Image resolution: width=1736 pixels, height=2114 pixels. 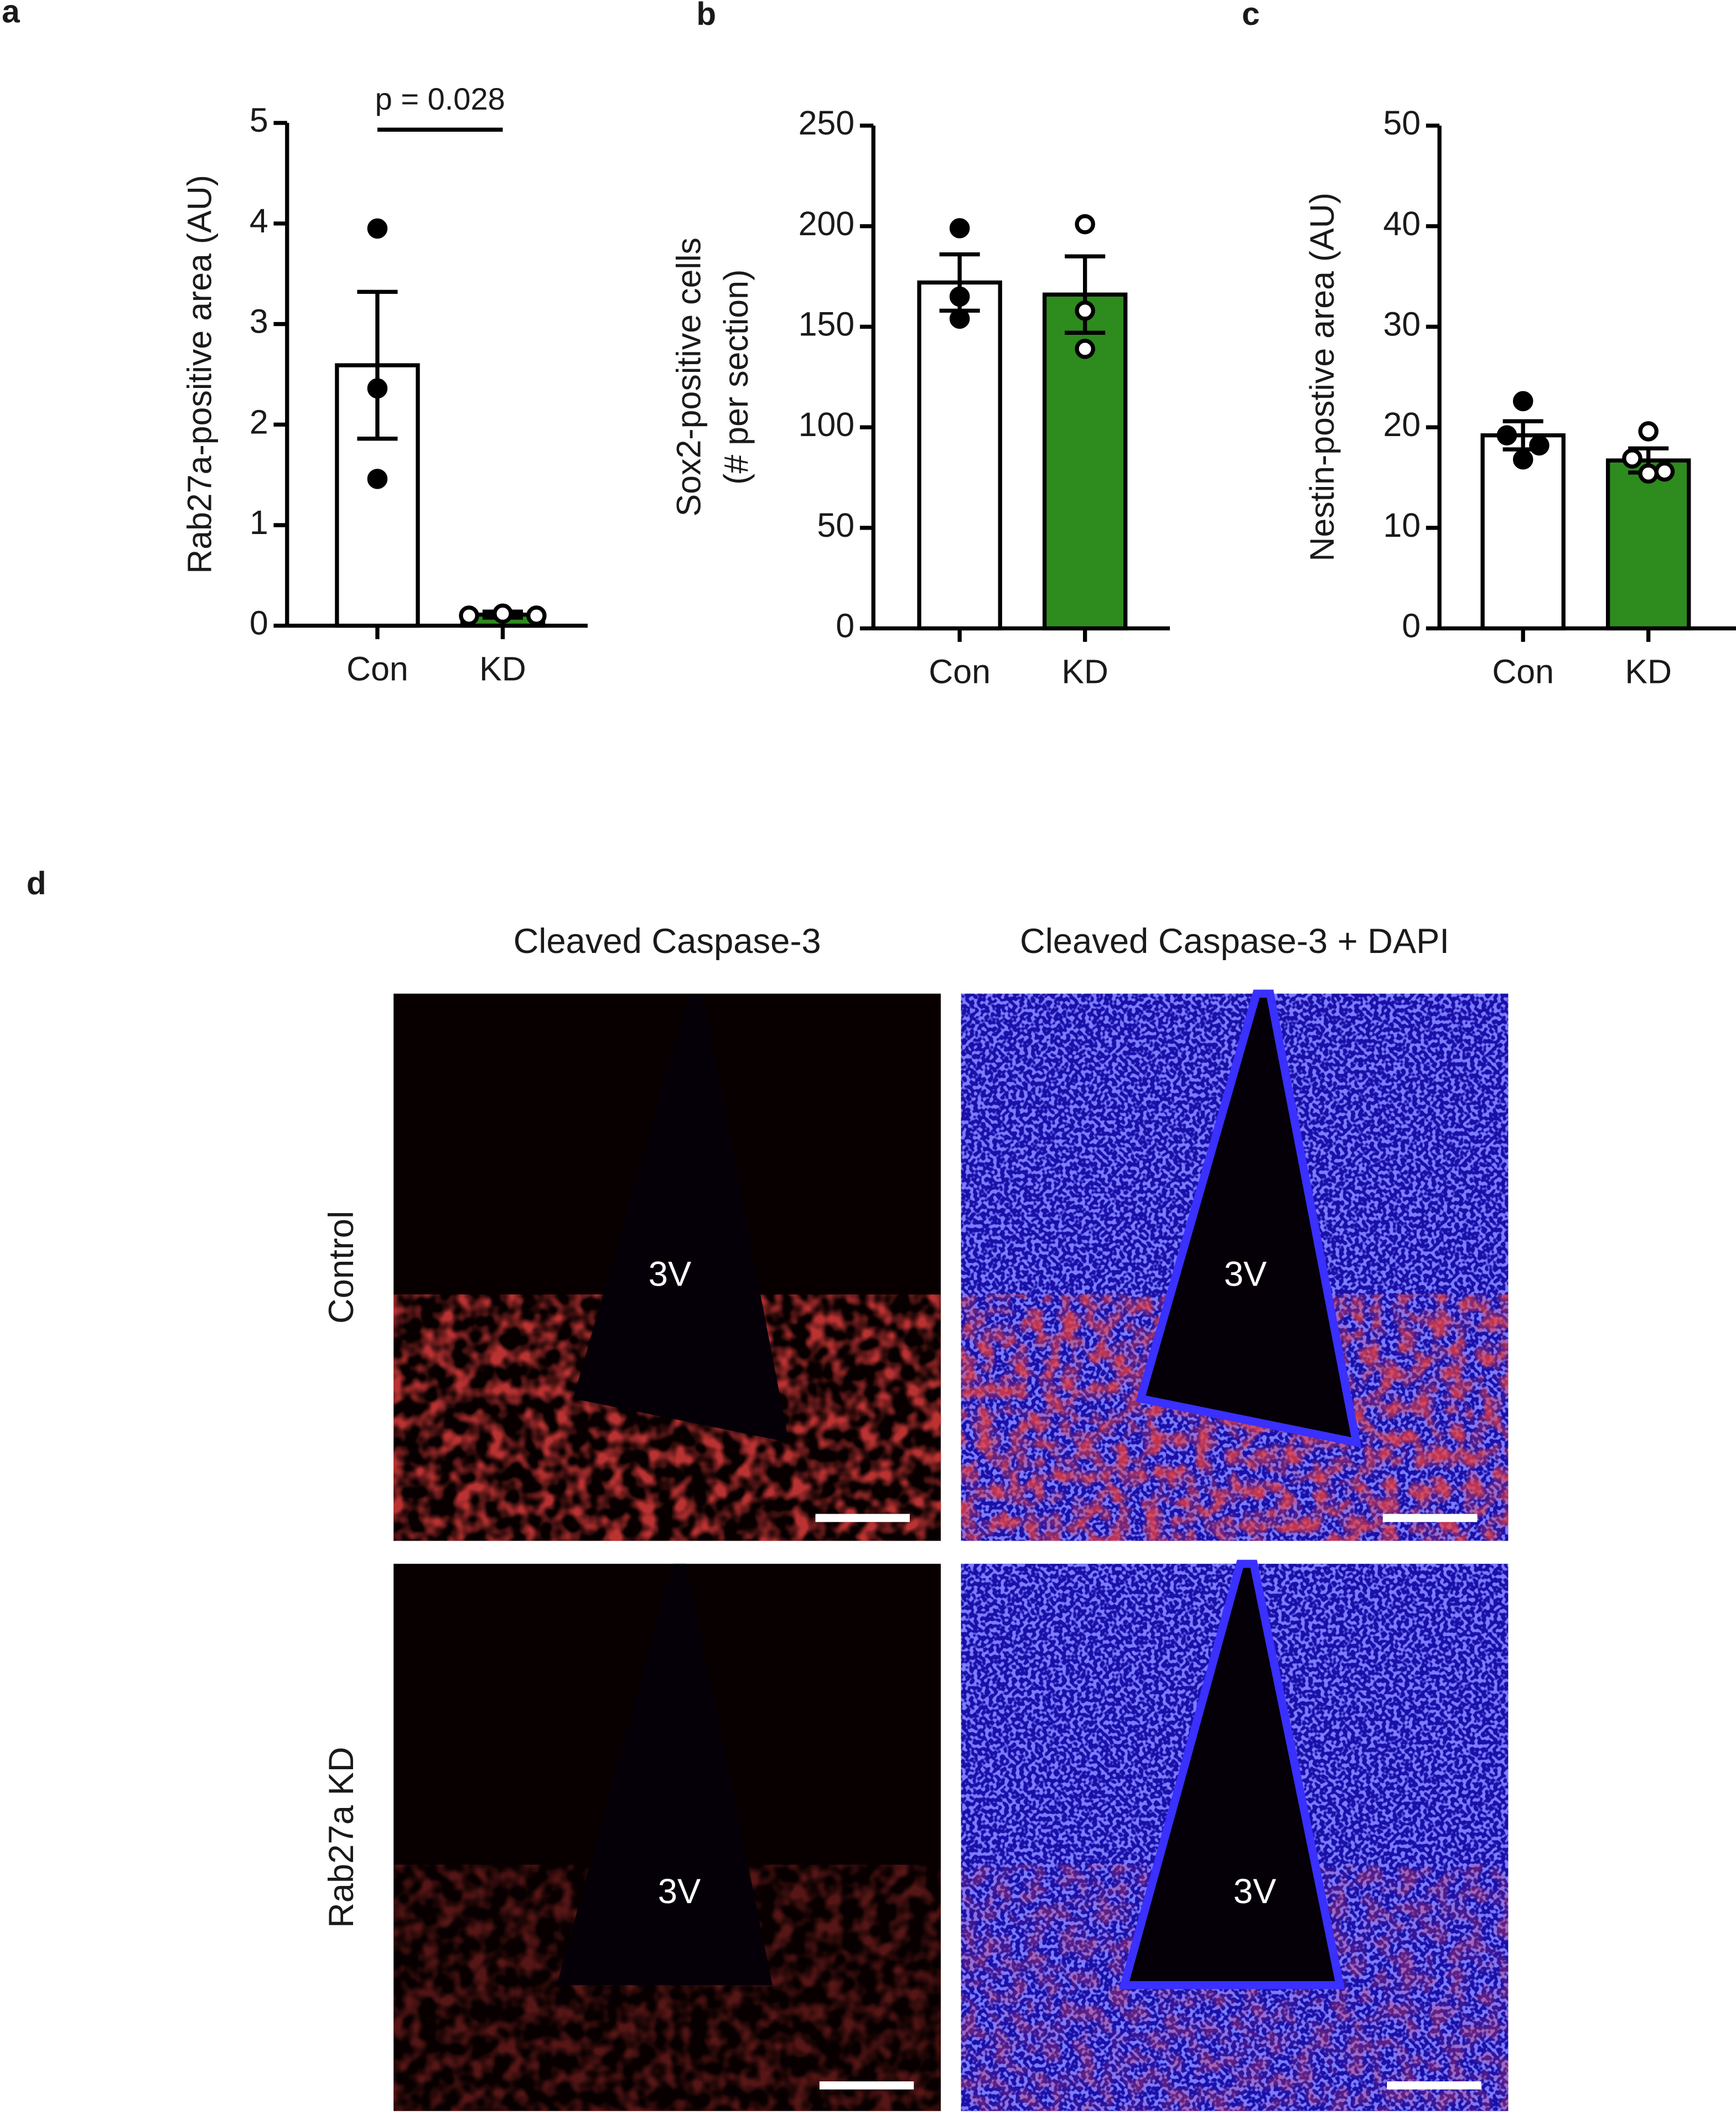 I want to click on panel-label: b, so click(x=706, y=16).